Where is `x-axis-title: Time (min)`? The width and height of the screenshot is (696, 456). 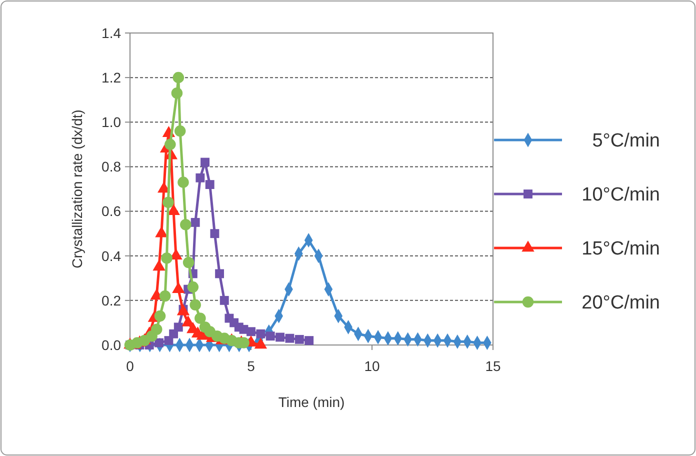 x-axis-title: Time (min) is located at coordinates (311, 402).